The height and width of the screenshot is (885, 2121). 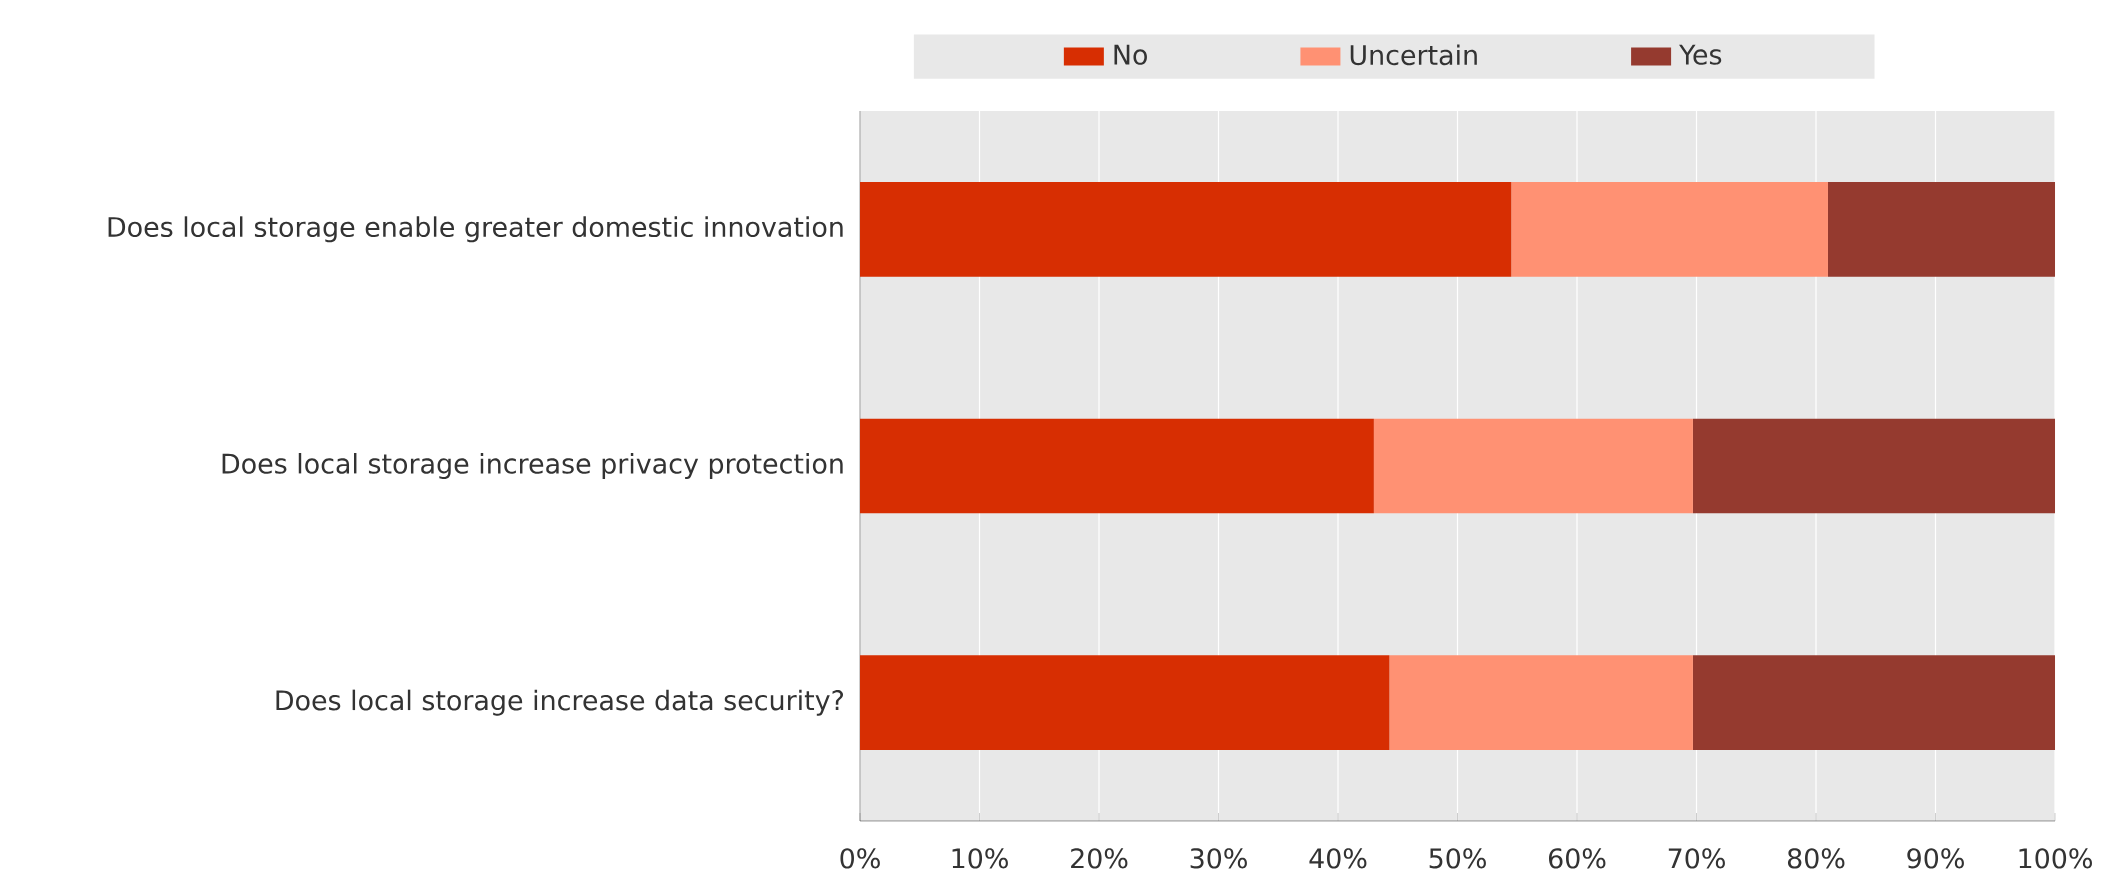 What do you see at coordinates (1457, 858) in the screenshot?
I see `x-tick-label: 50%` at bounding box center [1457, 858].